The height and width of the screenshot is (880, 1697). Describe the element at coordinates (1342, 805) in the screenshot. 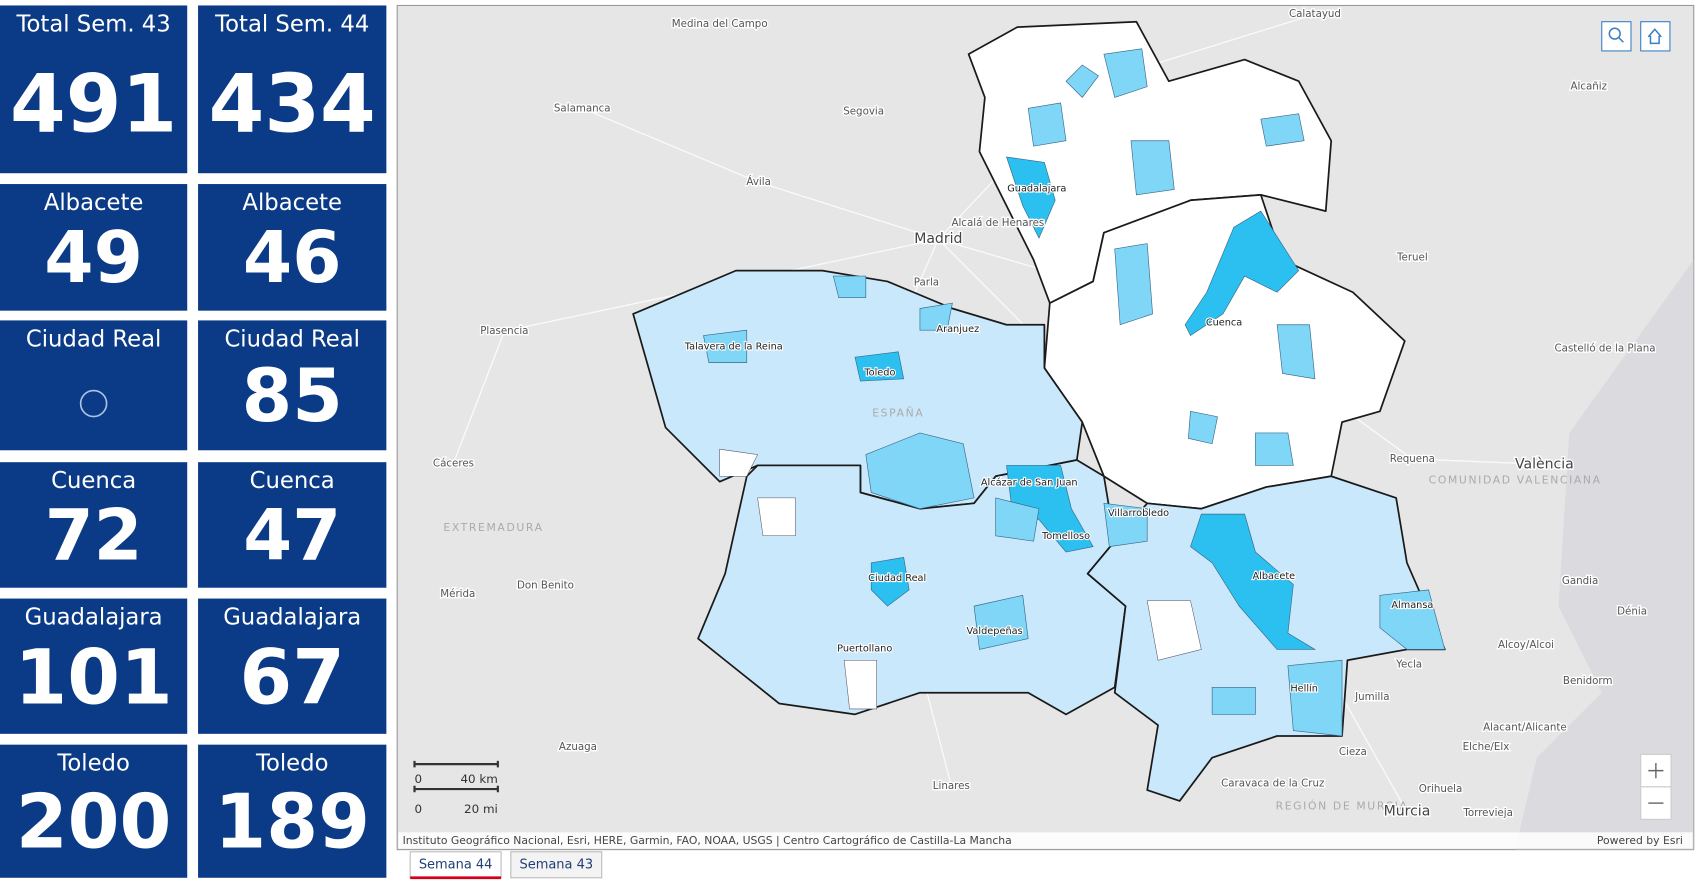

I see `map-label: REGIÓN DE MURCIA` at that location.